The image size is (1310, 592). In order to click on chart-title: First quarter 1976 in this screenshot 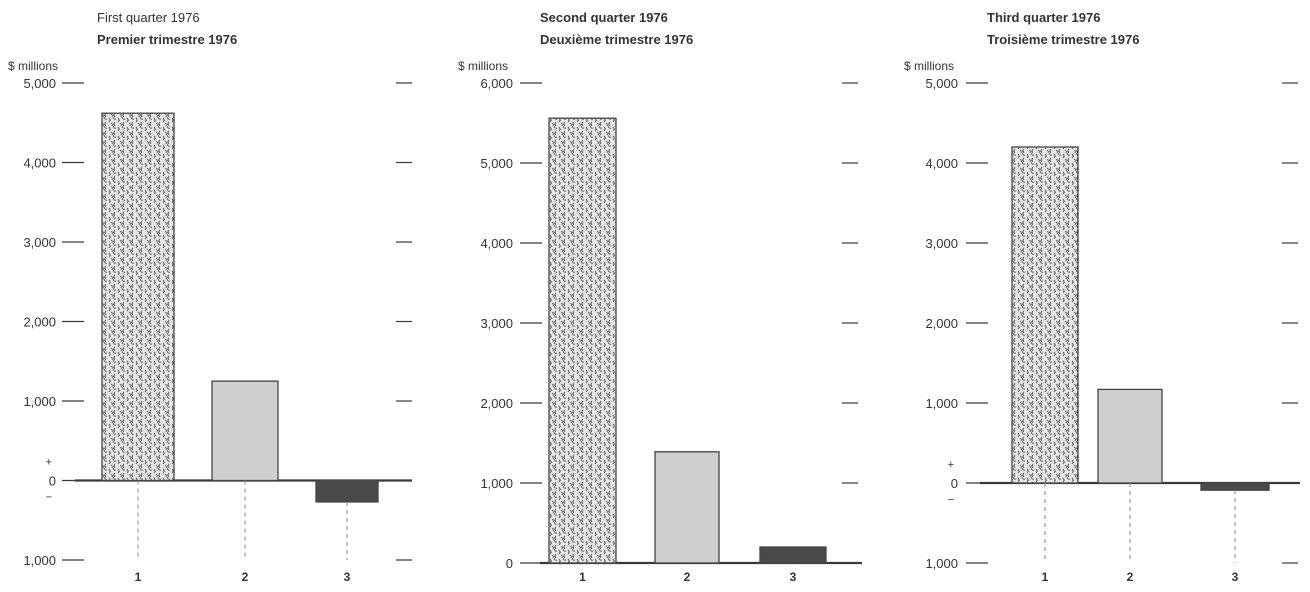, I will do `click(148, 17)`.